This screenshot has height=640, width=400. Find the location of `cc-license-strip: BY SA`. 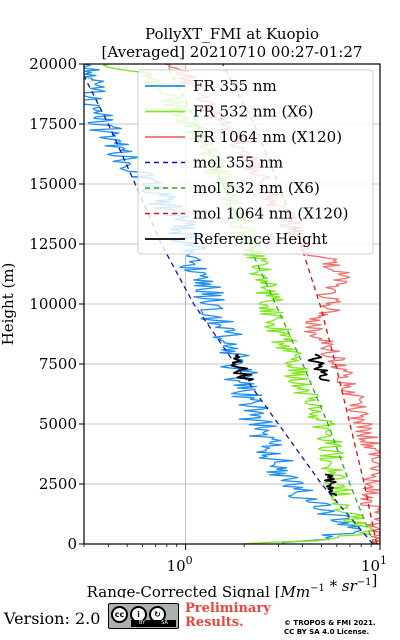

cc-license-strip: BY SA is located at coordinates (153, 623).